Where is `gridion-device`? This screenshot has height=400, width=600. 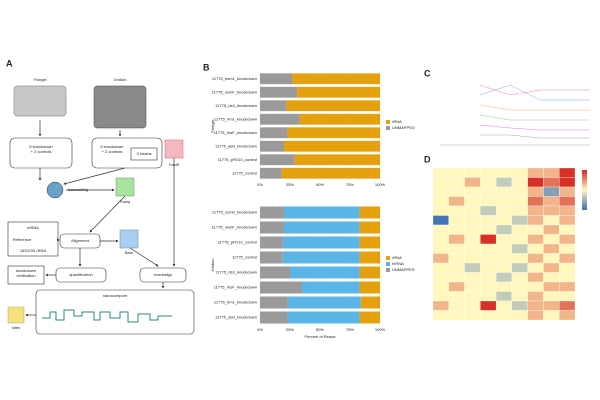
gridion-device is located at coordinates (120, 107).